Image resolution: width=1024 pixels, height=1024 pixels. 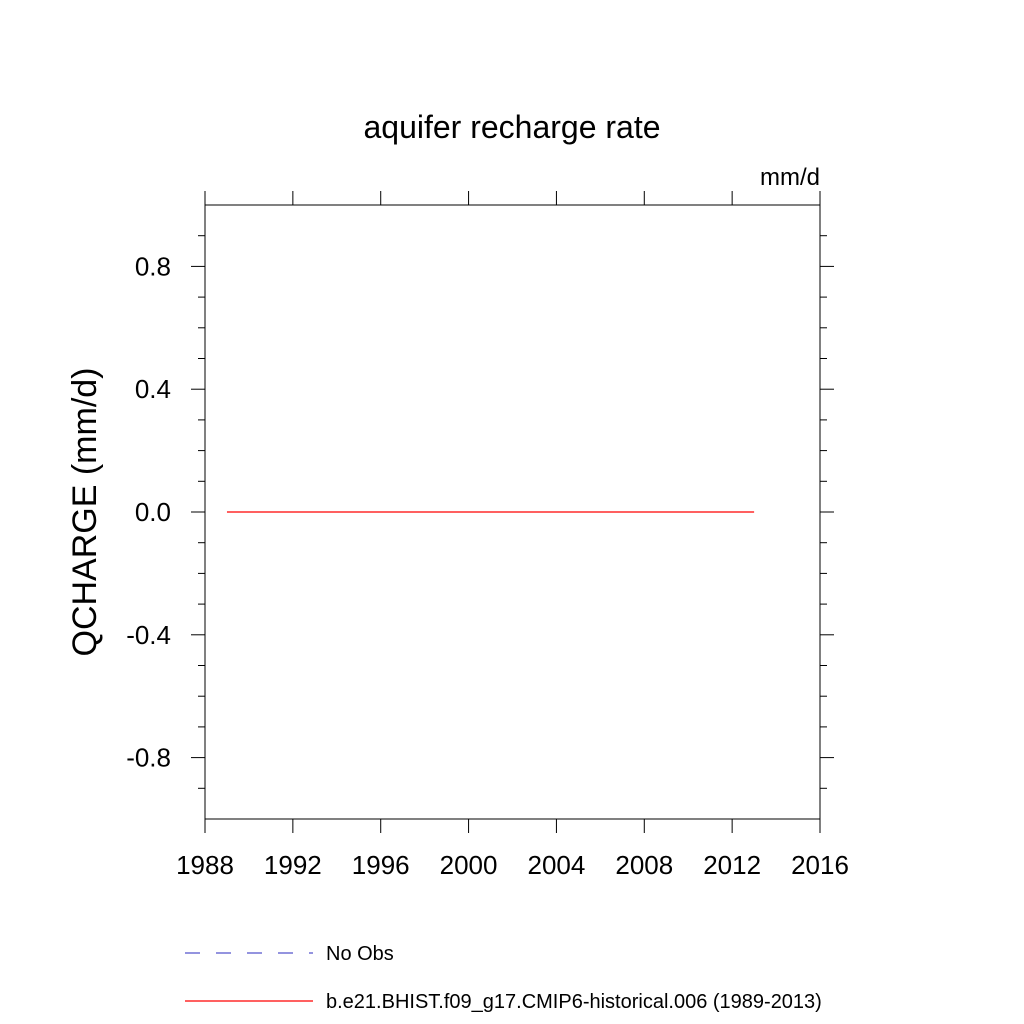 What do you see at coordinates (511, 127) in the screenshot?
I see `chart-title: aquifer recharge rate` at bounding box center [511, 127].